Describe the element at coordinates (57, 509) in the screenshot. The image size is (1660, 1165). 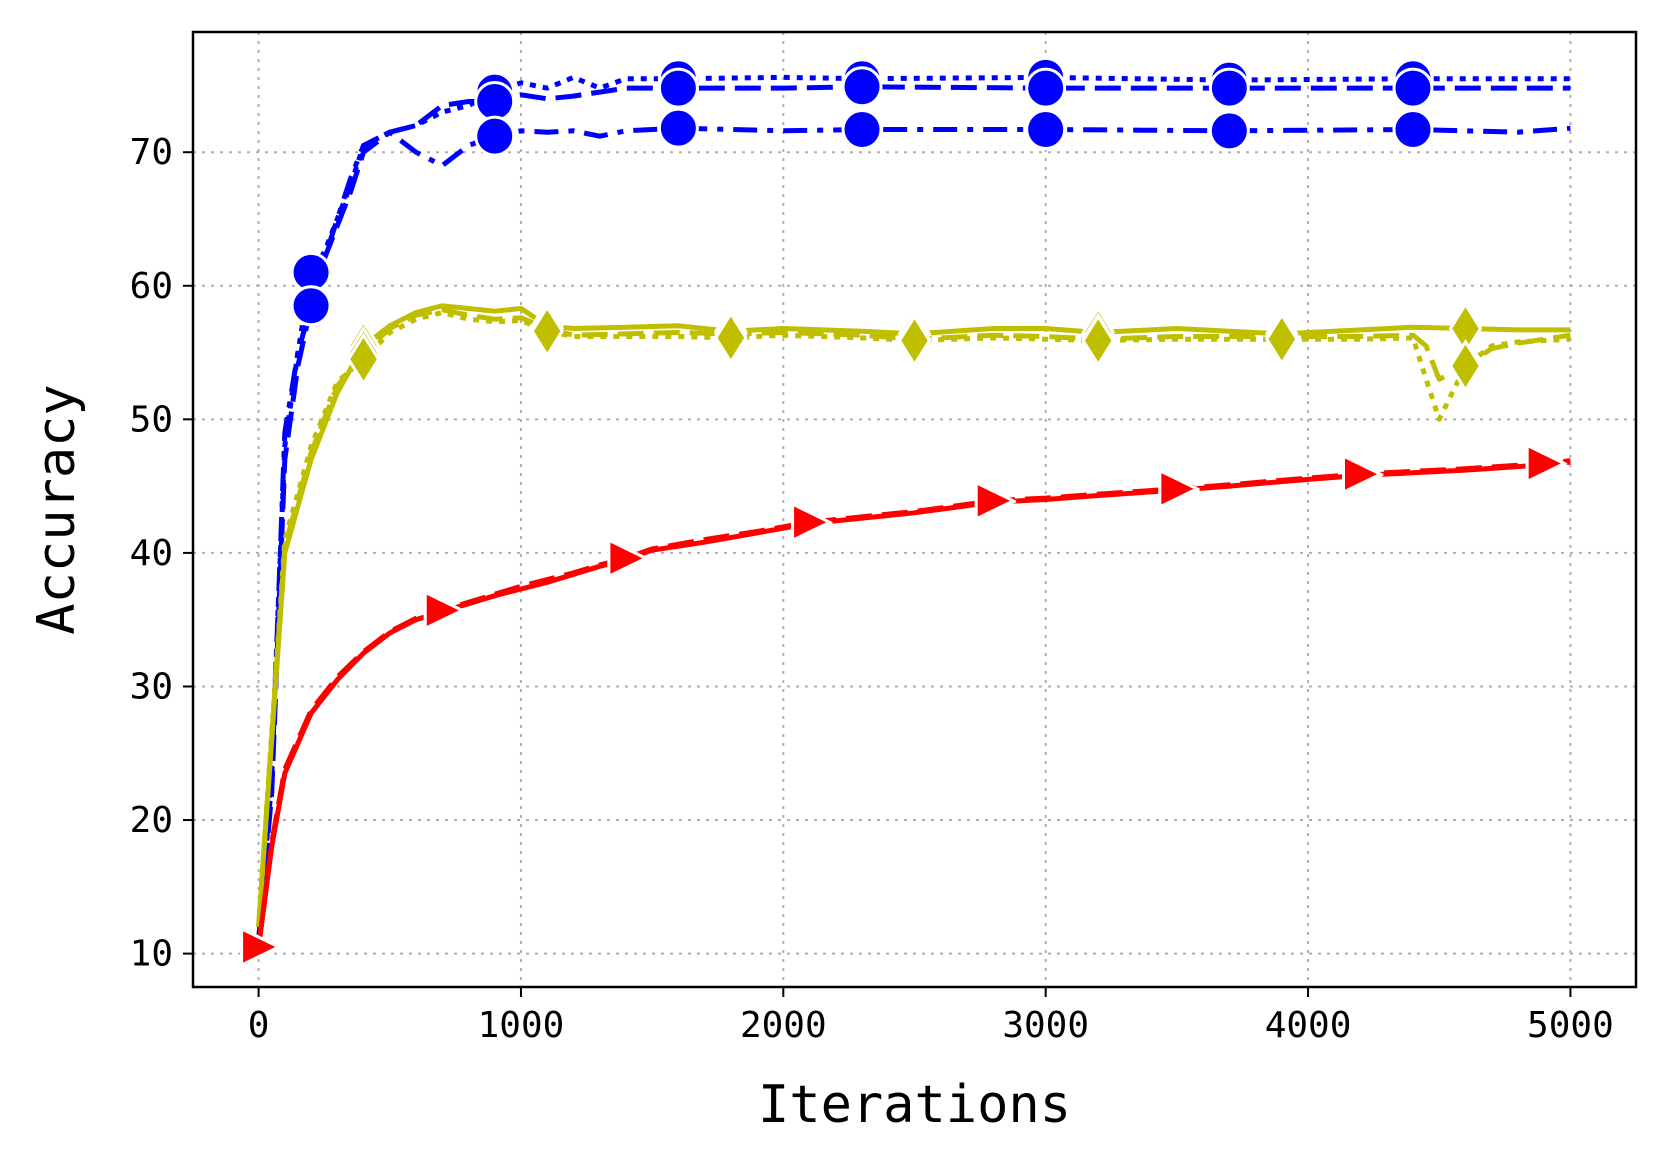
I see `y-axis-title: Accuracy` at that location.